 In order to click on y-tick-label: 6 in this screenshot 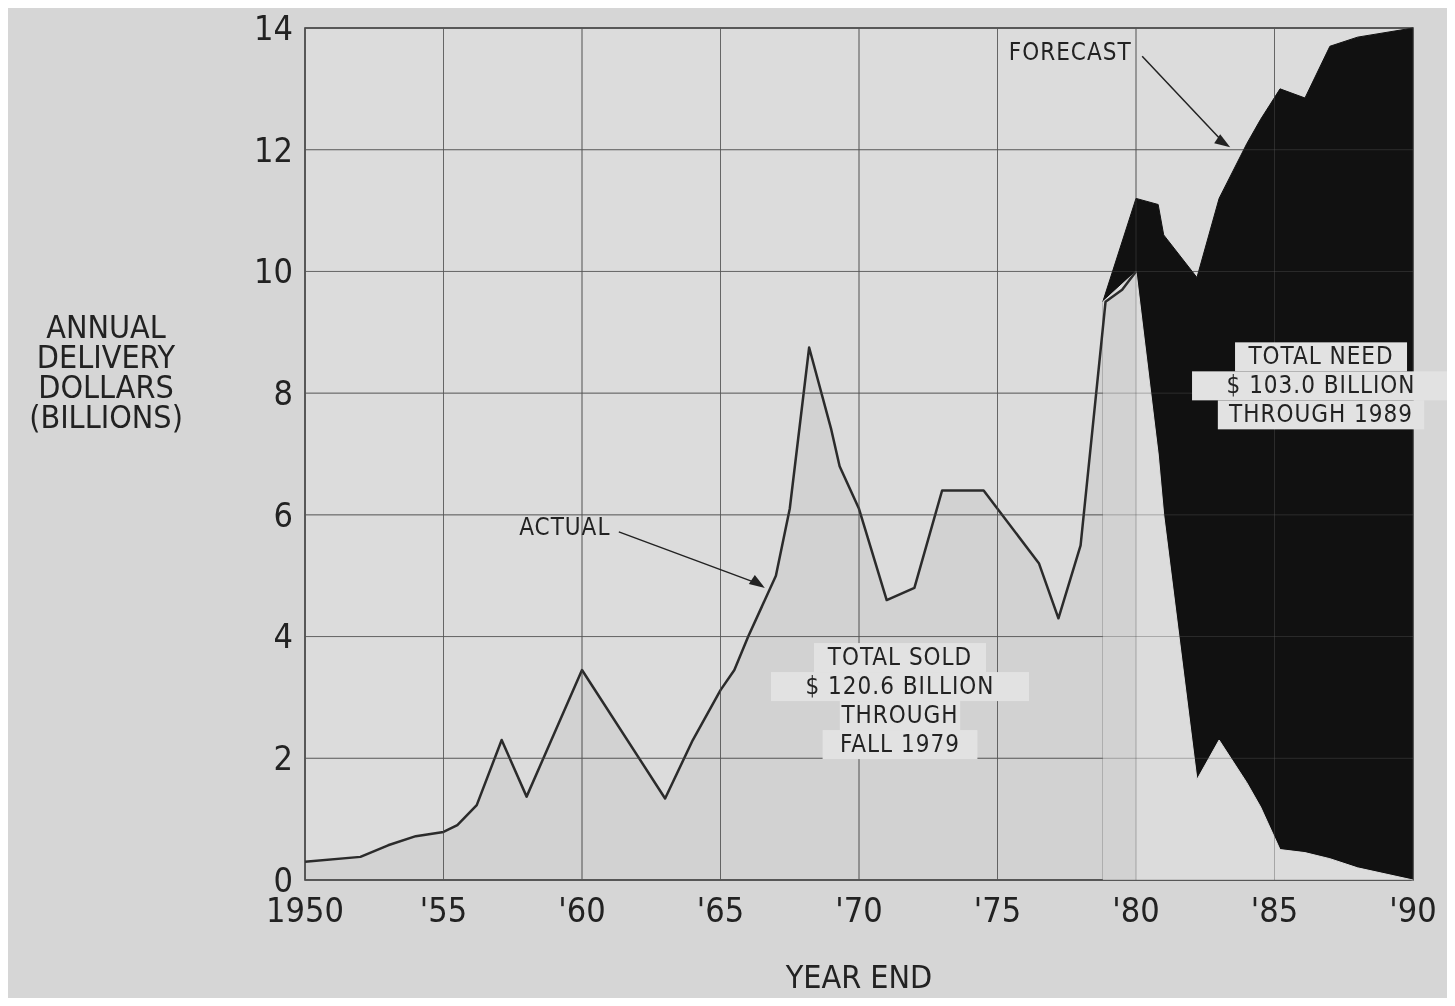, I will do `click(283, 514)`.